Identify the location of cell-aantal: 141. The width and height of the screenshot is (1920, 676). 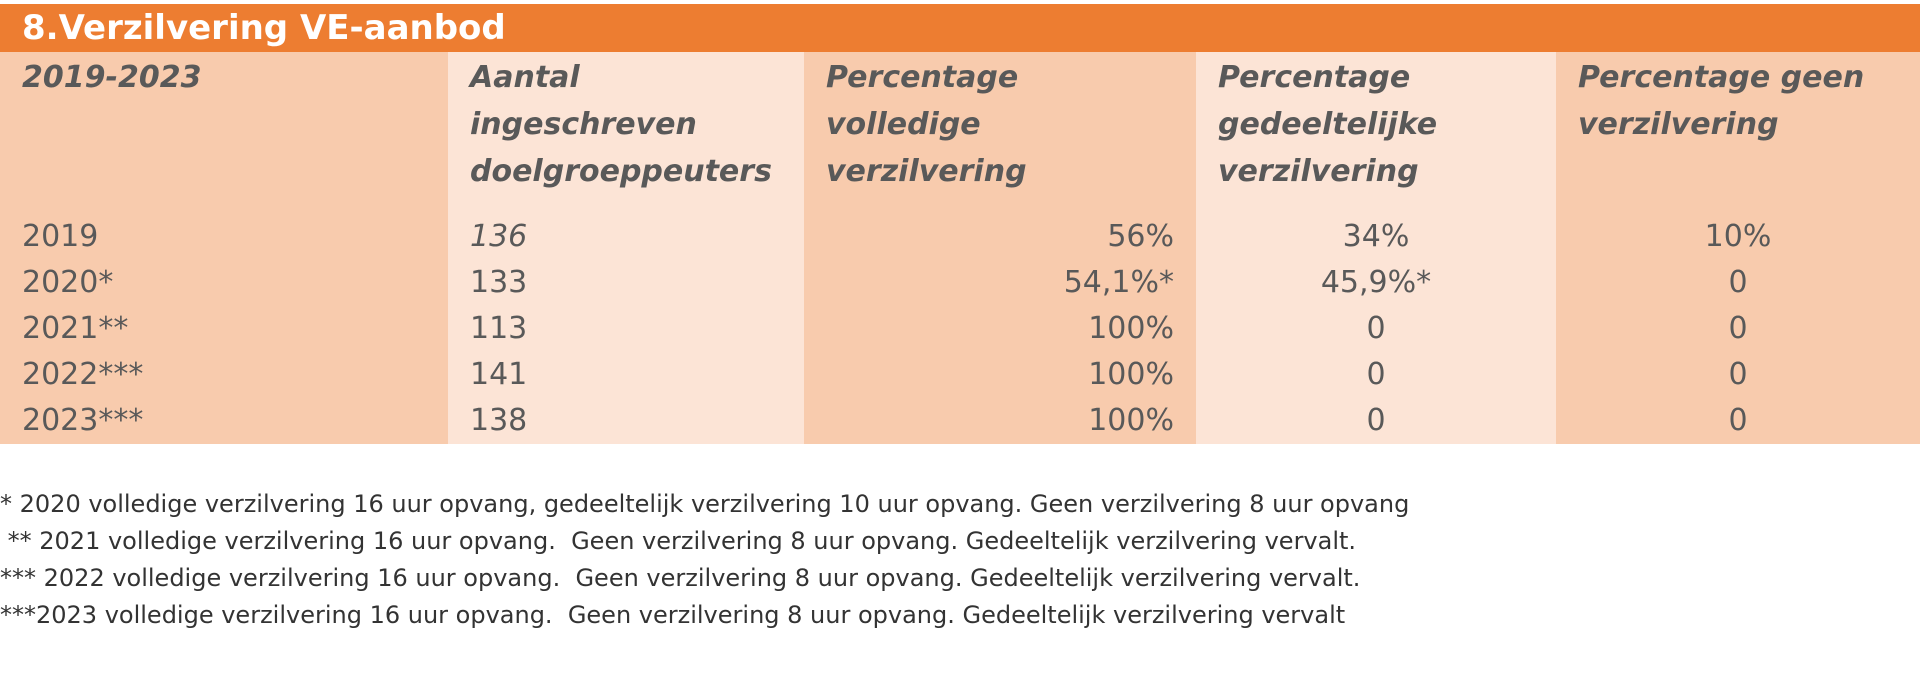
(626, 375).